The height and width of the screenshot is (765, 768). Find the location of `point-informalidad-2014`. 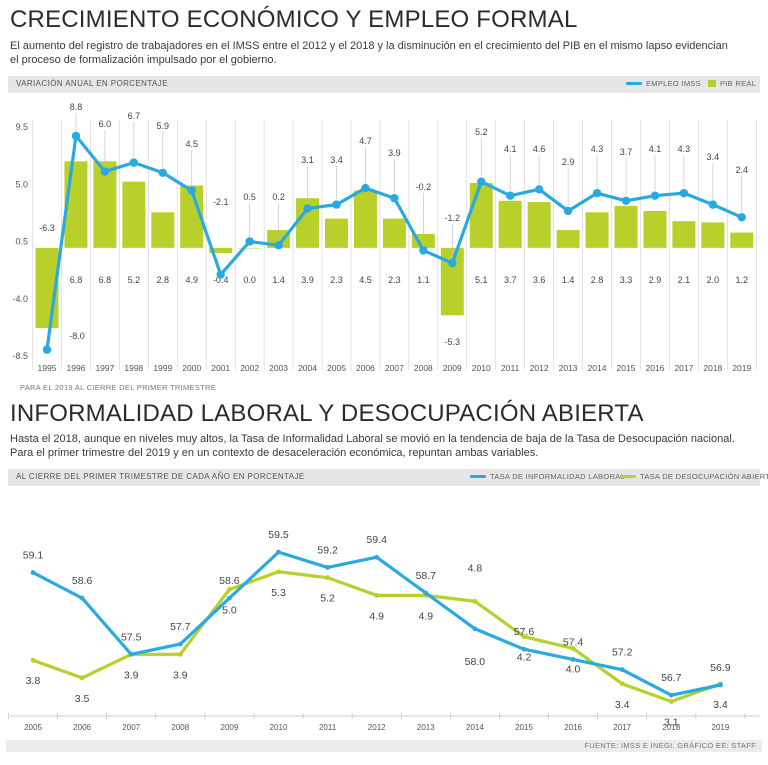

point-informalidad-2014 is located at coordinates (475, 629).